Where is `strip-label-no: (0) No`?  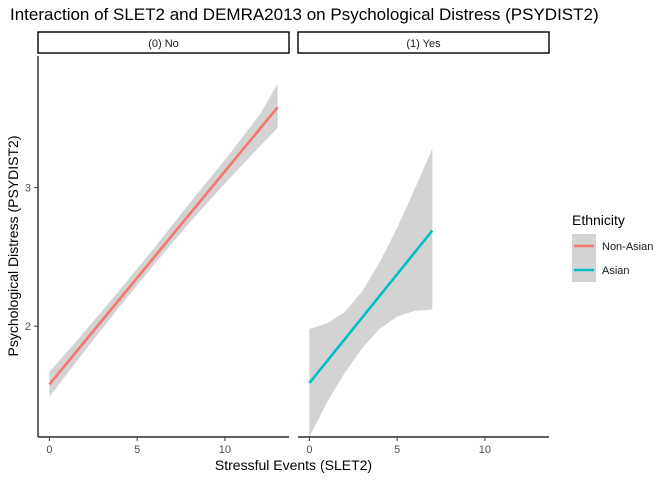
strip-label-no: (0) No is located at coordinates (163, 44).